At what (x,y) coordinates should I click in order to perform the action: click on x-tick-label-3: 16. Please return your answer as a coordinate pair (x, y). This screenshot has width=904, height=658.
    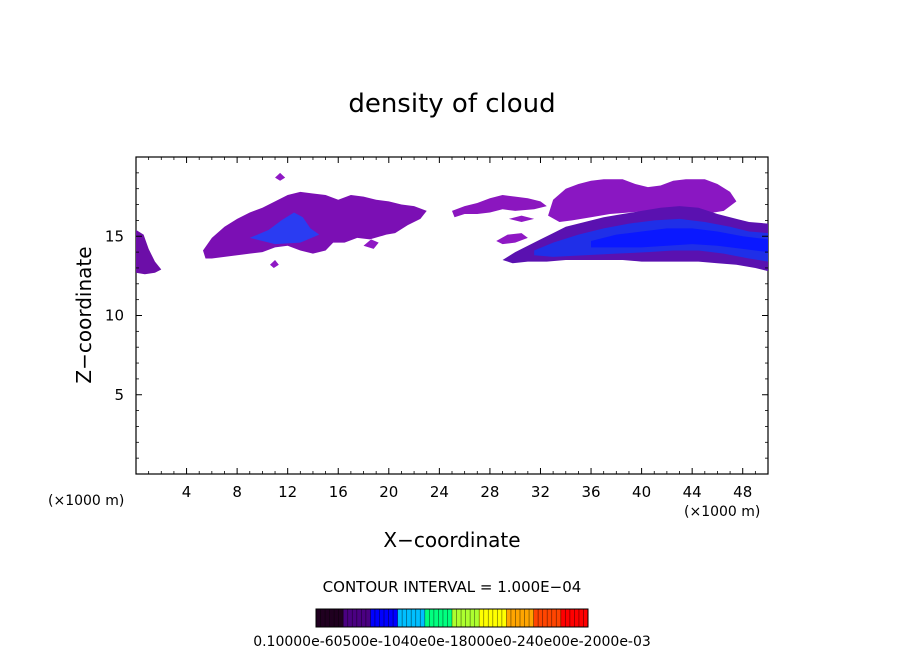
    Looking at the image, I should click on (338, 492).